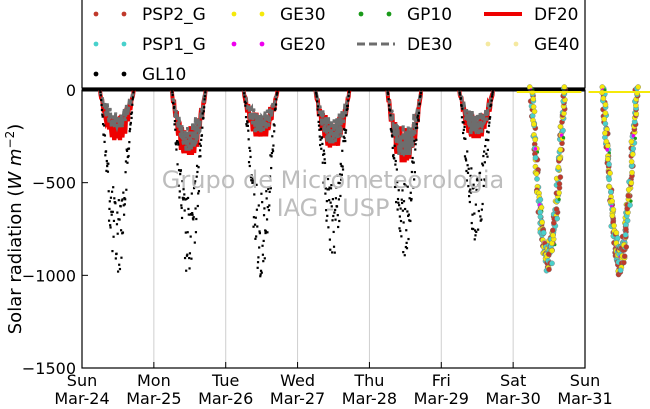 The width and height of the screenshot is (650, 409). Describe the element at coordinates (303, 15) in the screenshot. I see `legend-label: GE30` at that location.